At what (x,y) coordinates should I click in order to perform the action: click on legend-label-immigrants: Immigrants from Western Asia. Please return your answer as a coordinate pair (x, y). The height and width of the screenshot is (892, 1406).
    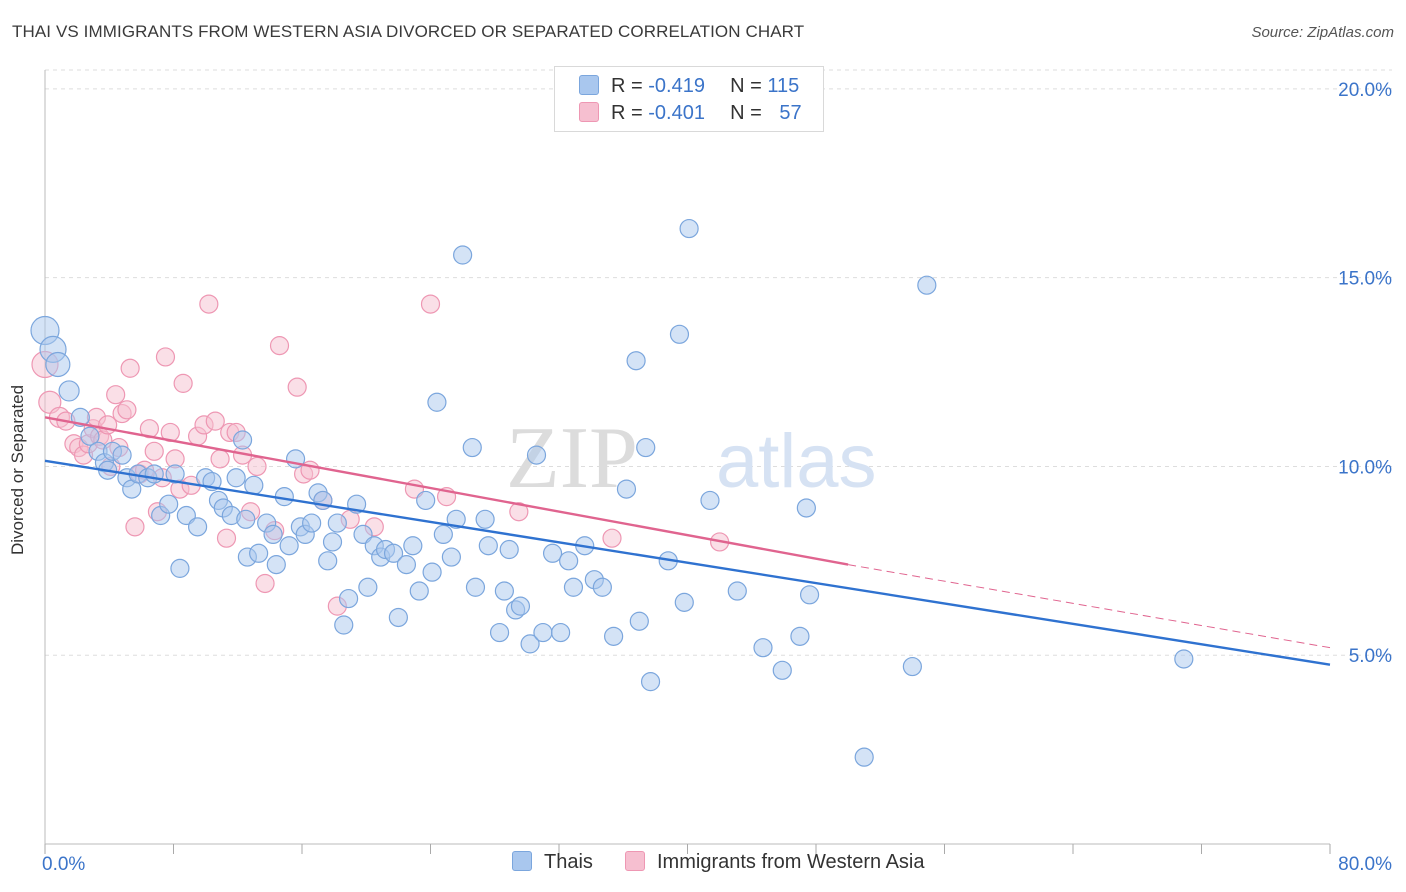
    Looking at the image, I should click on (791, 862).